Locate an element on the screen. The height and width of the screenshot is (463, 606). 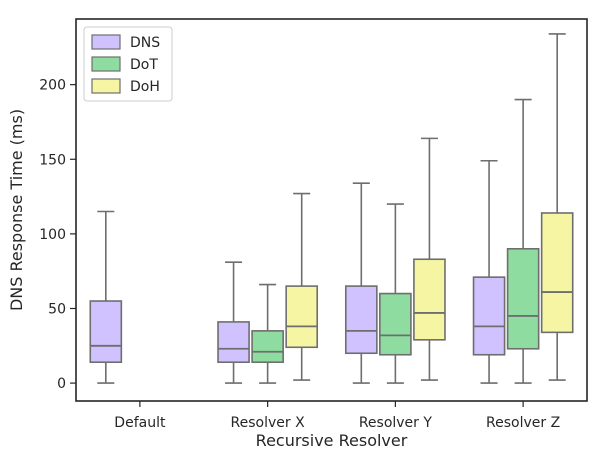
box-dot-resolver-y is located at coordinates (395, 293).